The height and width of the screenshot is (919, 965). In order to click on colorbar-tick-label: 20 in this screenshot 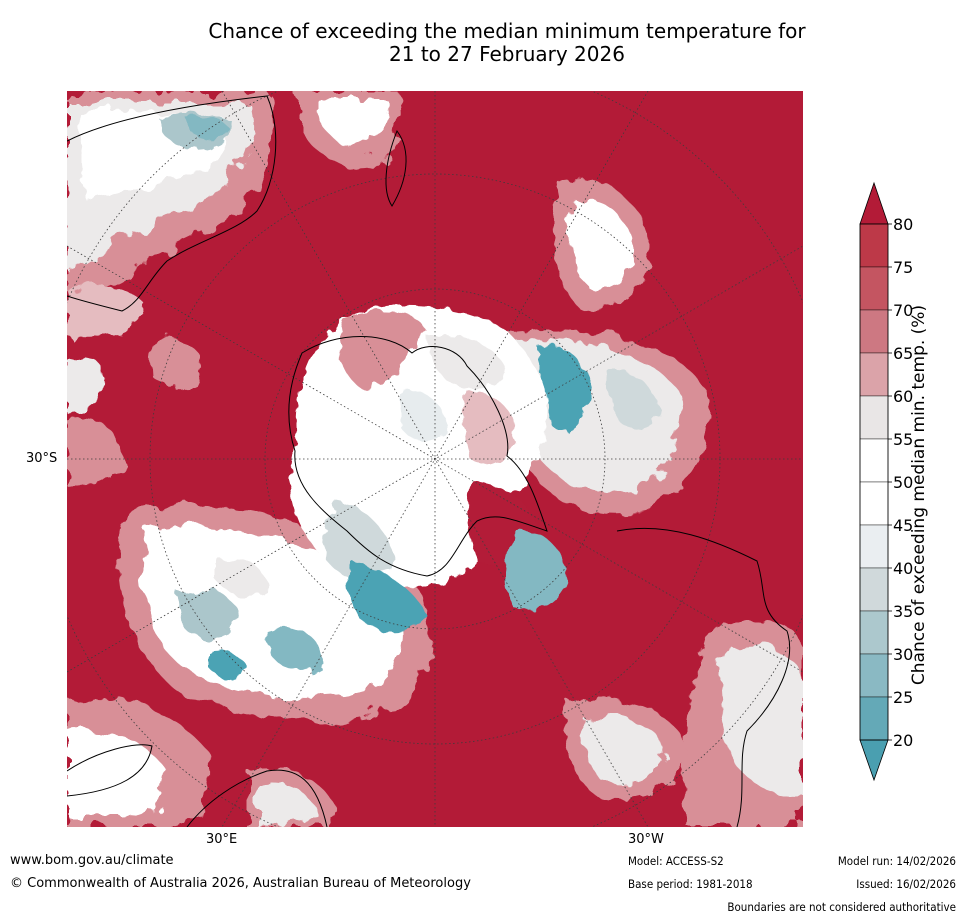, I will do `click(903, 740)`.